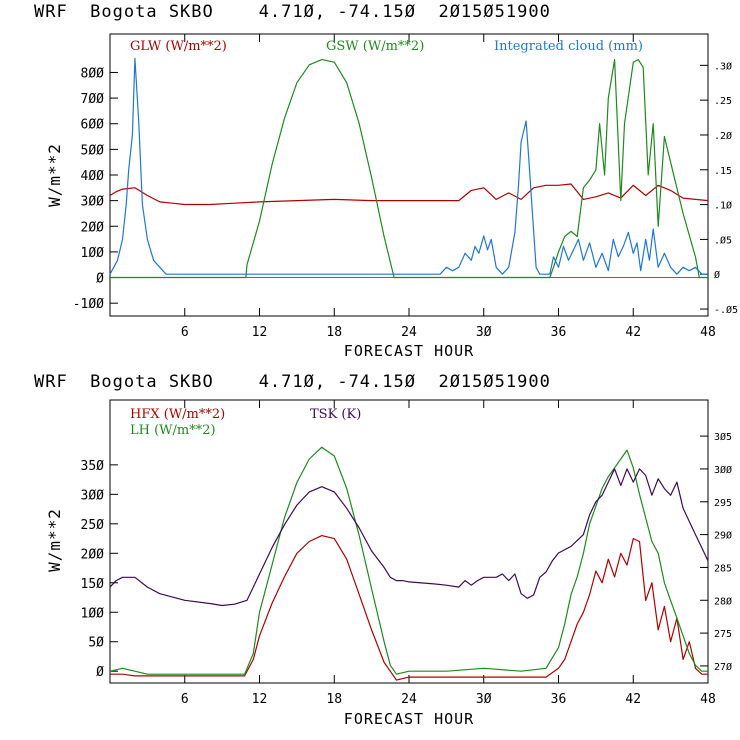 The width and height of the screenshot is (740, 740). Describe the element at coordinates (409, 332) in the screenshot. I see `panel1-x-tick-label: 24` at that location.